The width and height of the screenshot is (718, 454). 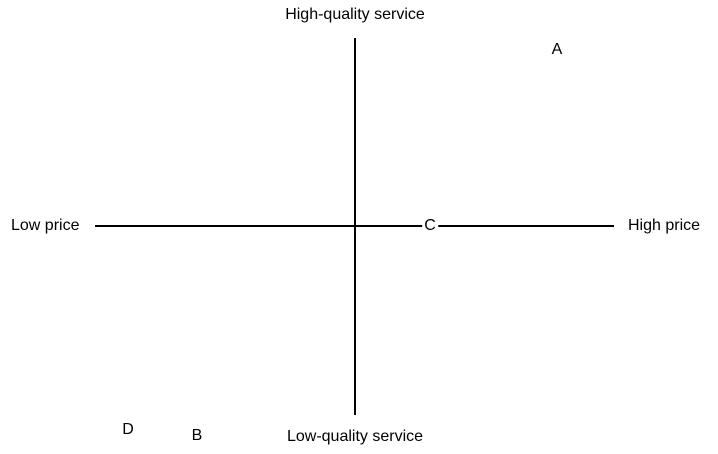 What do you see at coordinates (197, 436) in the screenshot?
I see `point-b: B` at bounding box center [197, 436].